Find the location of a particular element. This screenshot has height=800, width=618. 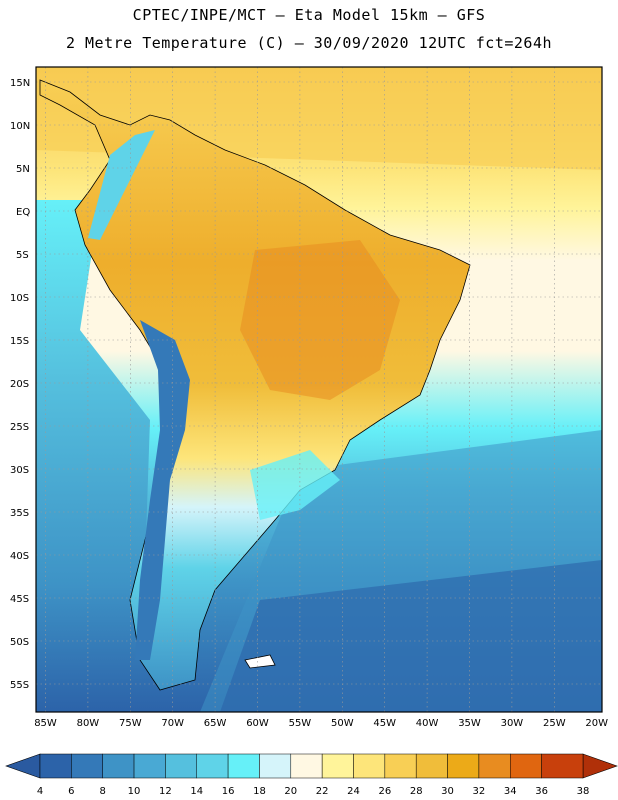

map-title-line-1: CPTEC/INPE/MCT – Eta Model 15km – GFS is located at coordinates (309, 15).